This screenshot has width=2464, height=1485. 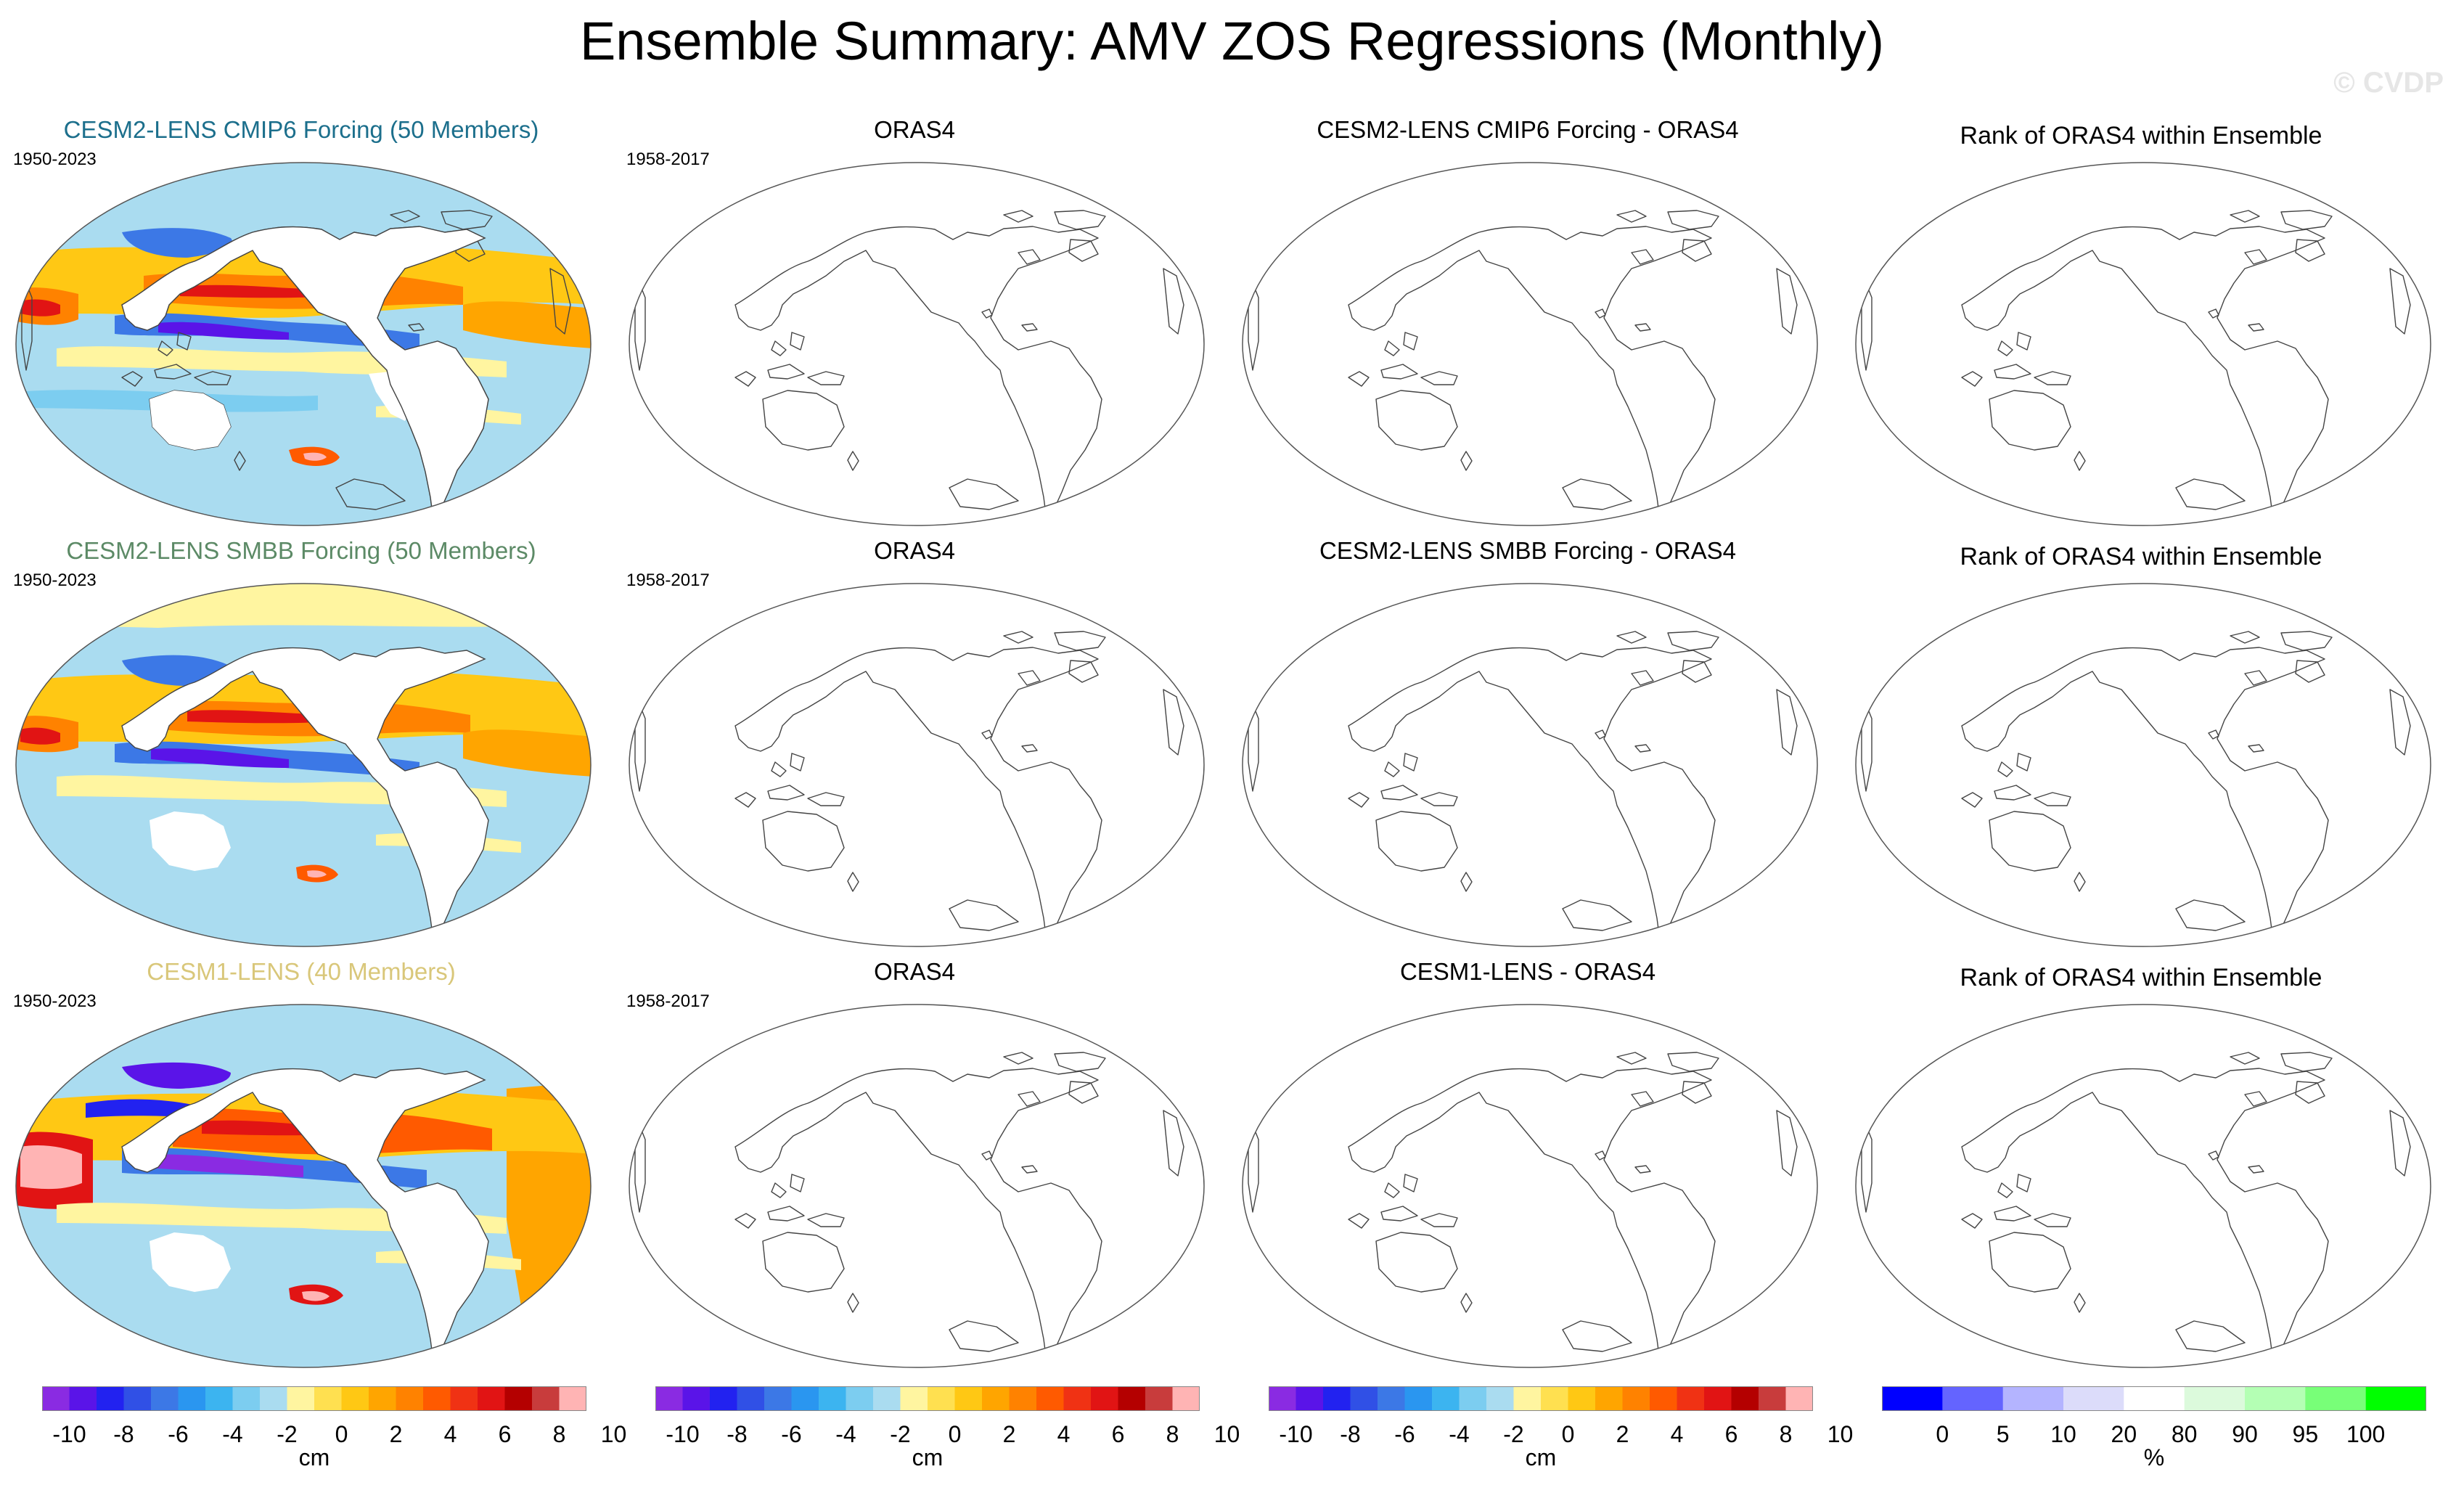 What do you see at coordinates (1528, 1166) in the screenshot?
I see `panel-row3-diff: CESM1-LENS - ORAS4` at bounding box center [1528, 1166].